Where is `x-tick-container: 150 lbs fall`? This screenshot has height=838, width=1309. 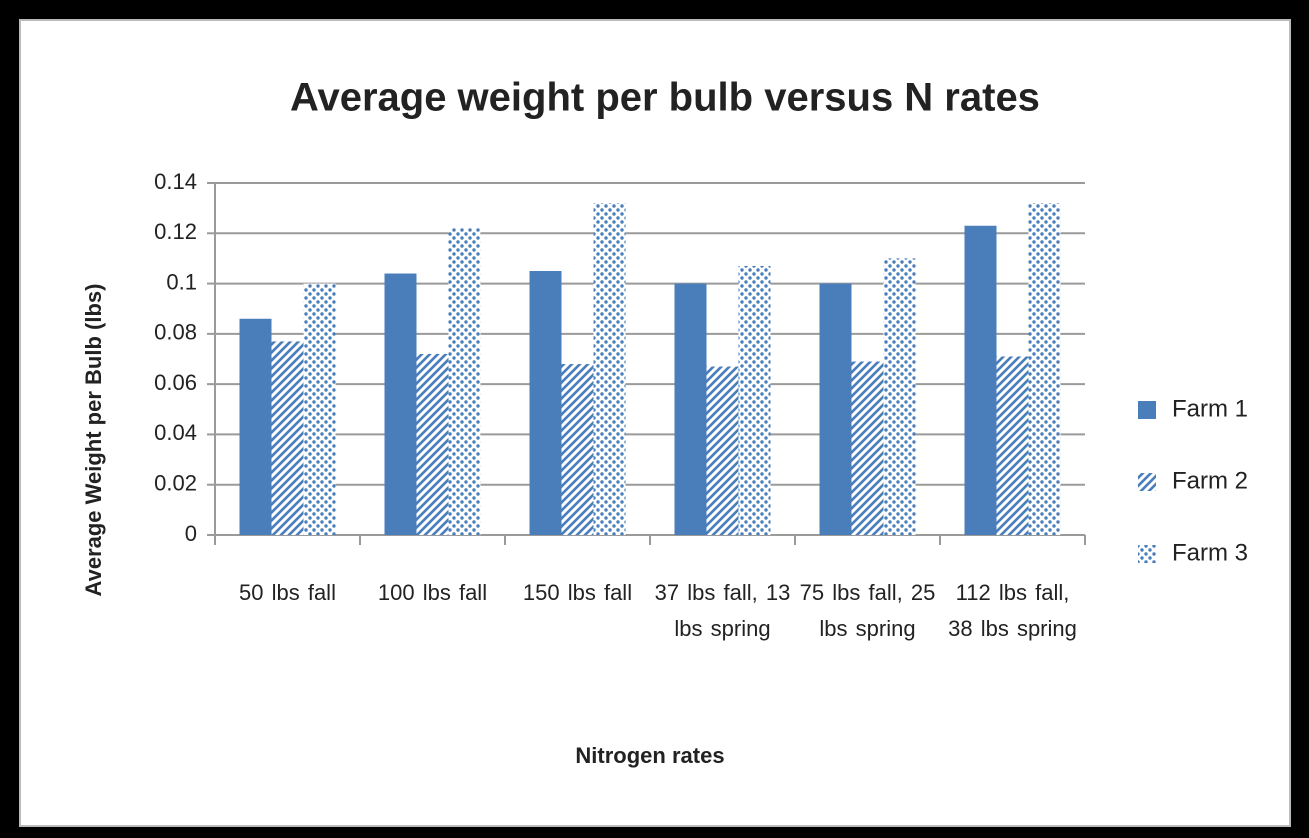 x-tick-container: 150 lbs fall is located at coordinates (577, 592).